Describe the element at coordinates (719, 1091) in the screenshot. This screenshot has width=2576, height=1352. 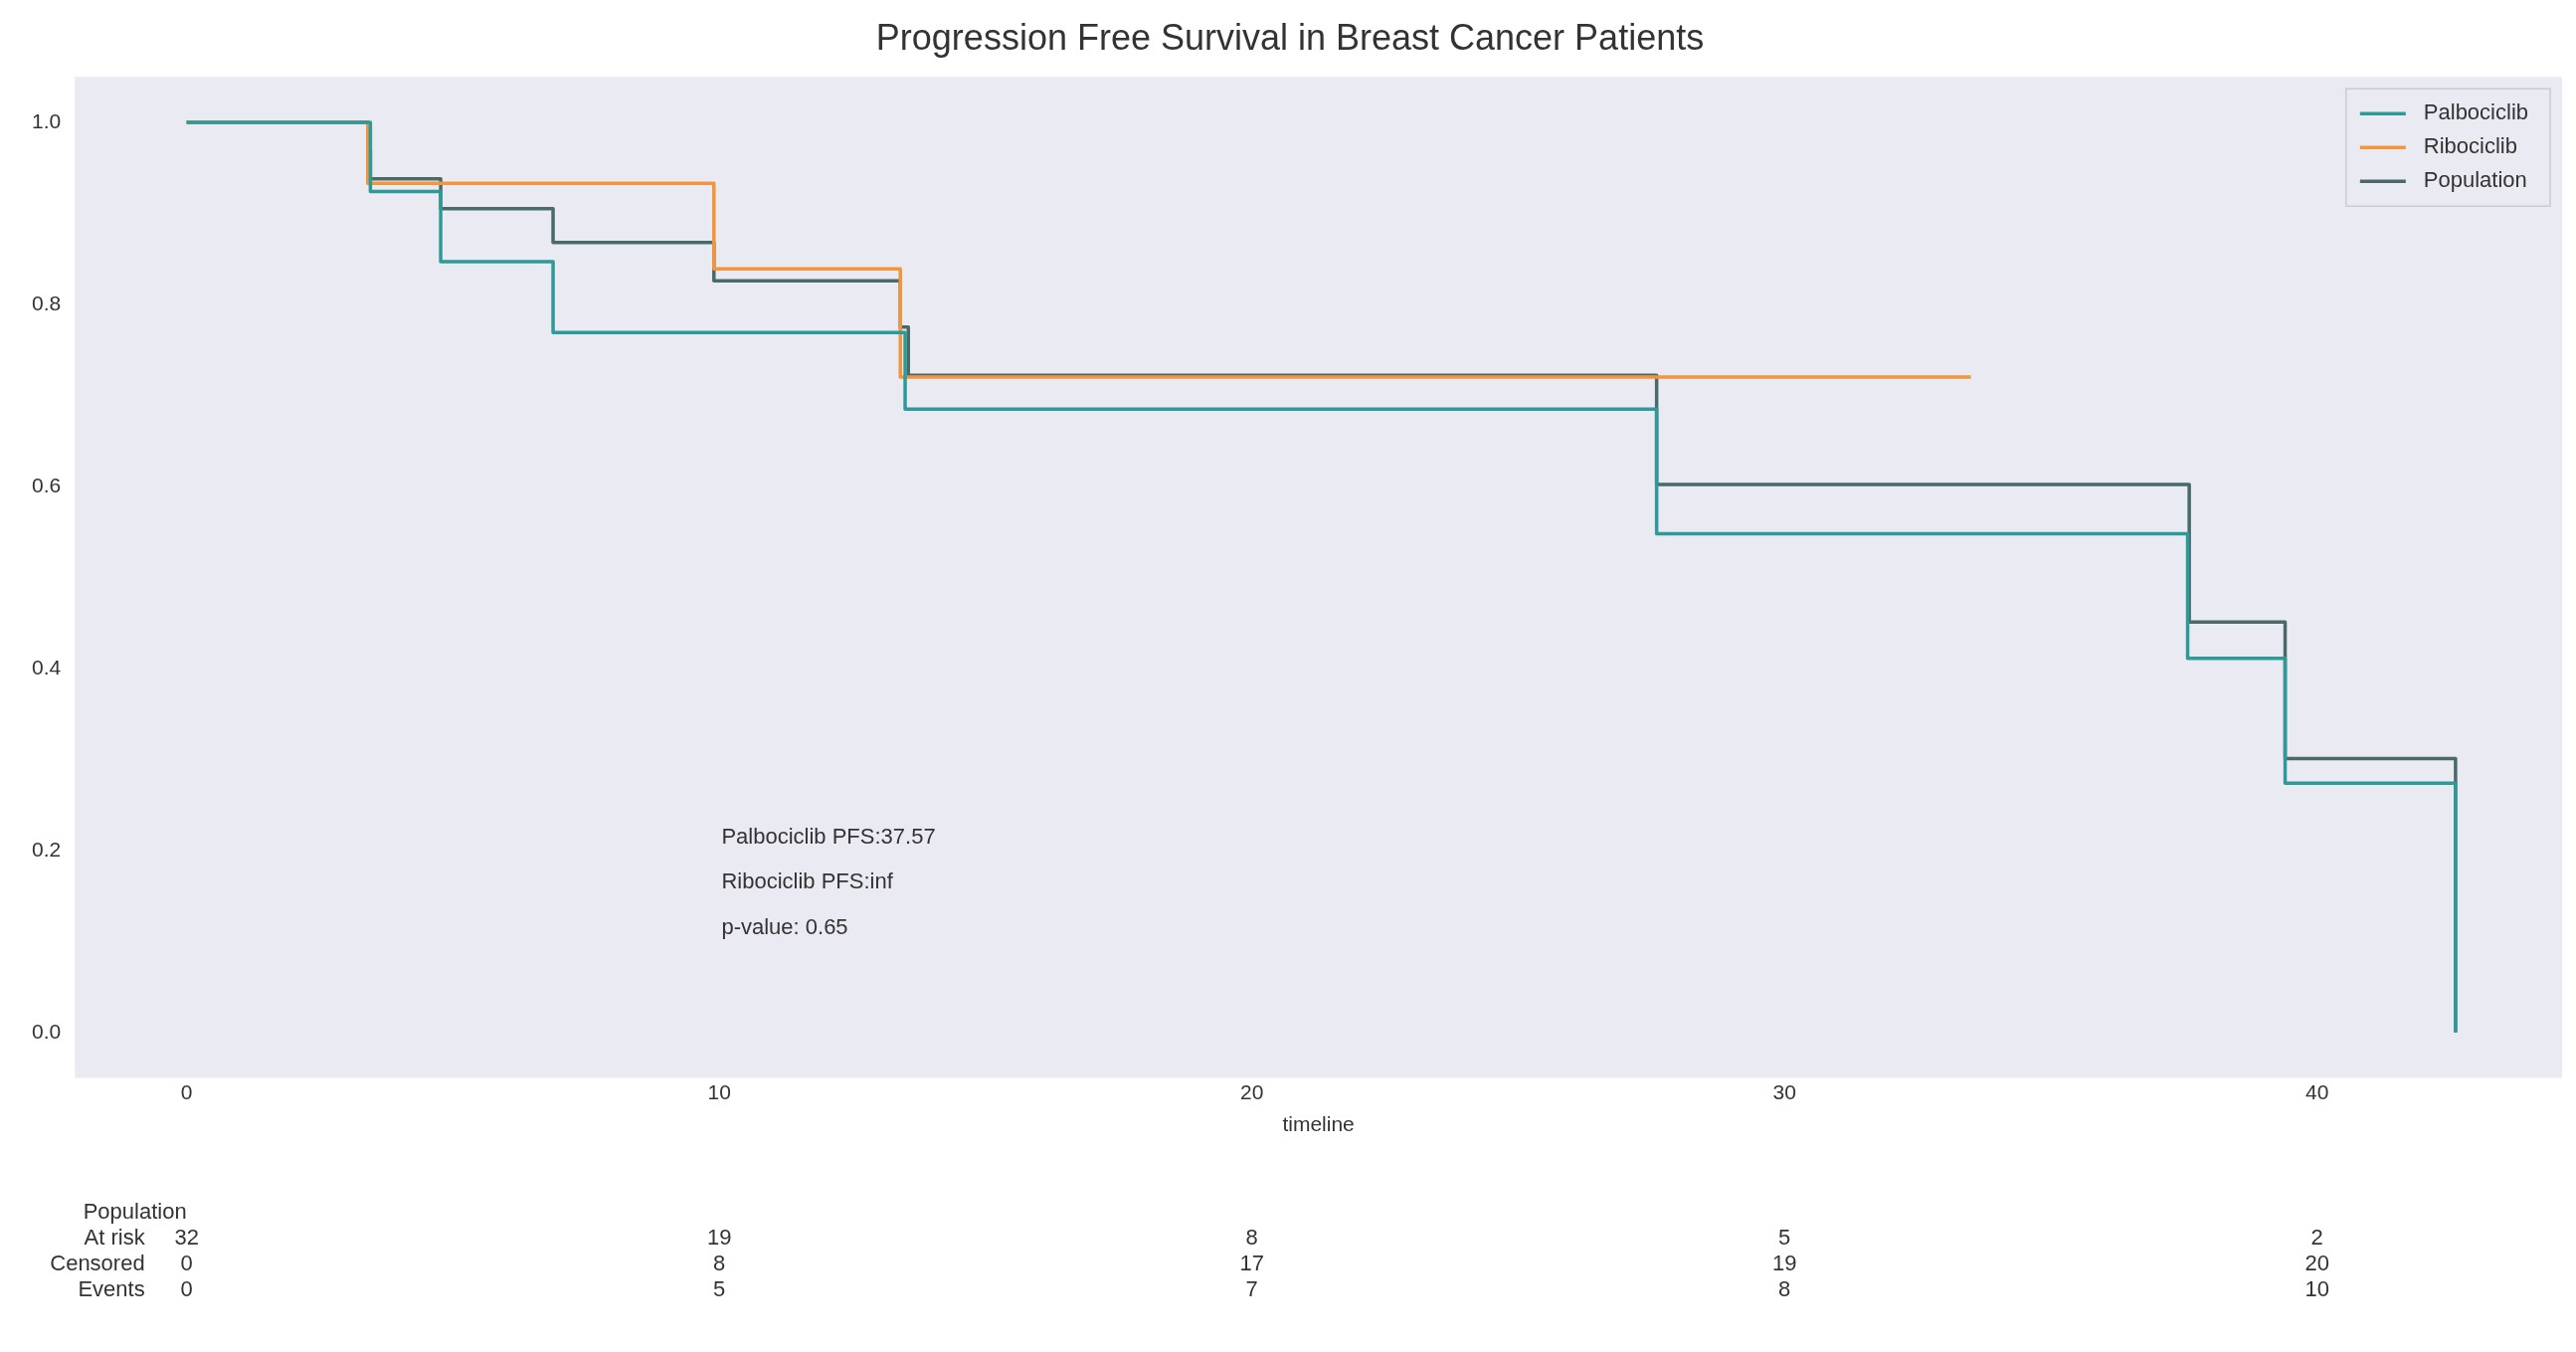
I see `x-tick-label: 10` at that location.